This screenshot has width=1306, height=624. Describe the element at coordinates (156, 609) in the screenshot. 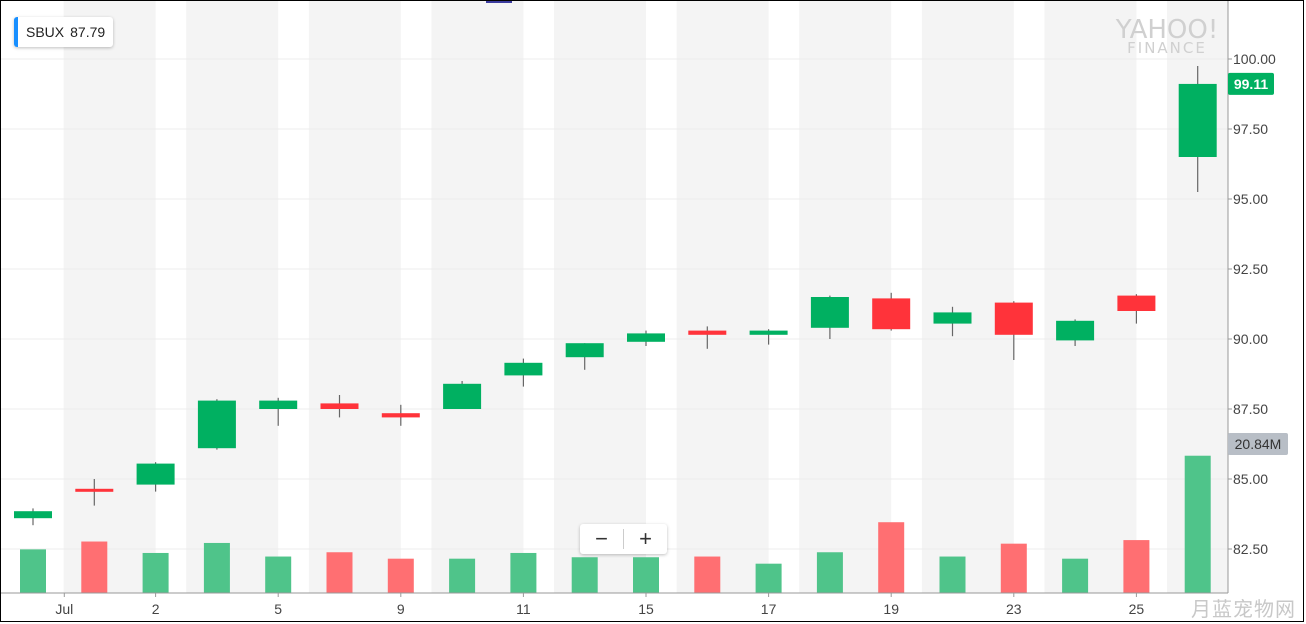

I see `x-tick-label: 2` at that location.